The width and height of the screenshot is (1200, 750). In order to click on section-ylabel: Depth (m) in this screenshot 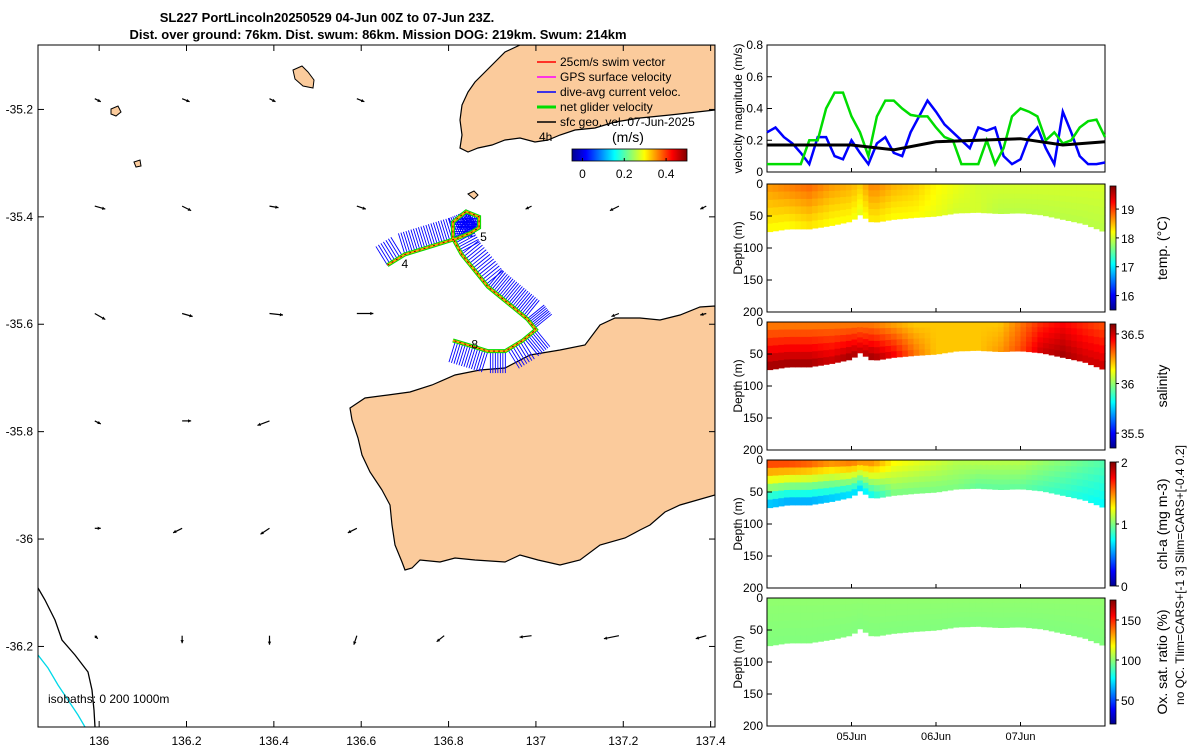, I will do `click(738, 247)`.